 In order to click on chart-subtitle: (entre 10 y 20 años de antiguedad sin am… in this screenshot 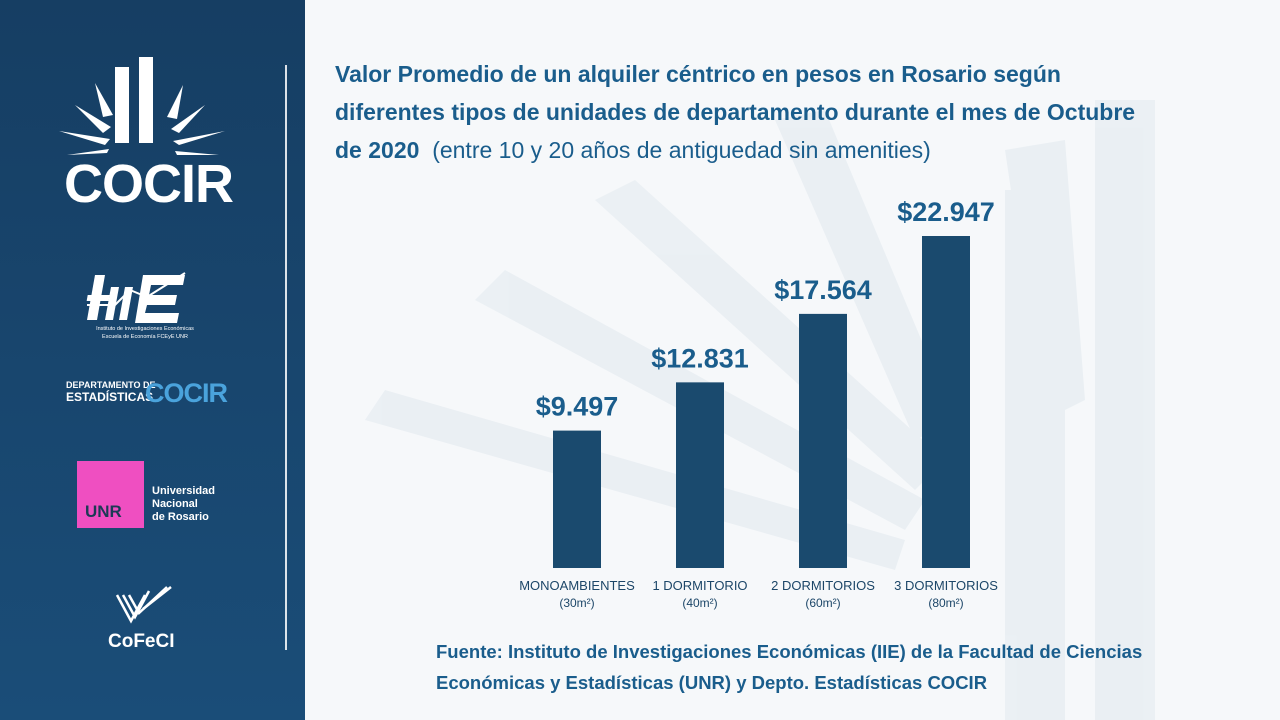, I will do `click(681, 150)`.